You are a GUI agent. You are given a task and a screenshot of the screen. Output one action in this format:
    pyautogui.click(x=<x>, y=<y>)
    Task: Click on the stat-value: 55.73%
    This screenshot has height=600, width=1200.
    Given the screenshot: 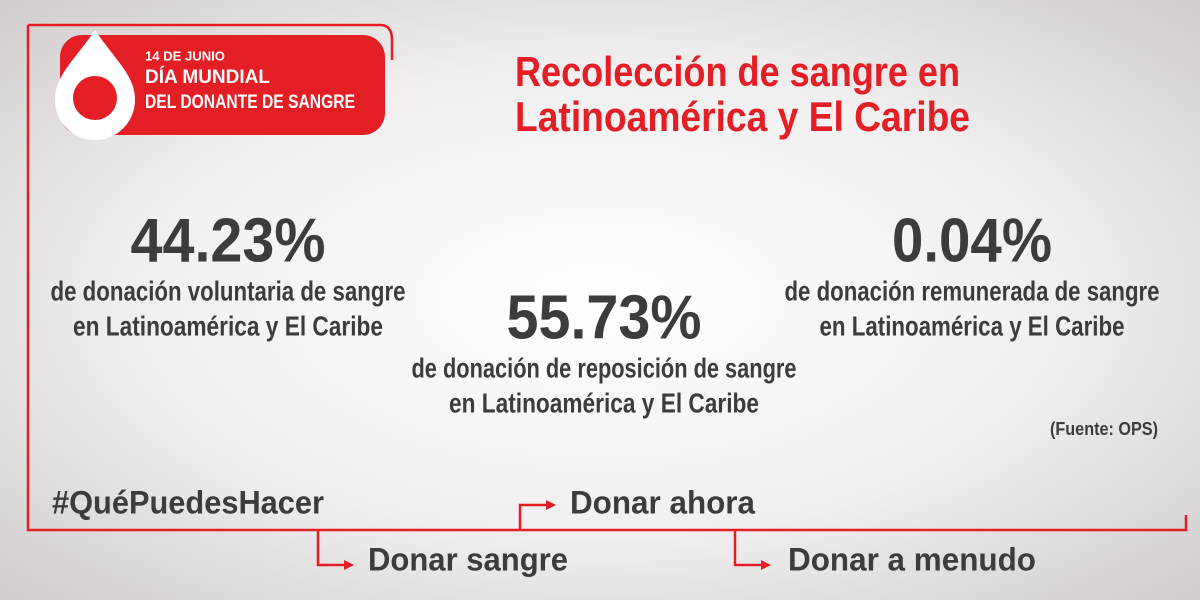 What is the action you would take?
    pyautogui.click(x=604, y=317)
    